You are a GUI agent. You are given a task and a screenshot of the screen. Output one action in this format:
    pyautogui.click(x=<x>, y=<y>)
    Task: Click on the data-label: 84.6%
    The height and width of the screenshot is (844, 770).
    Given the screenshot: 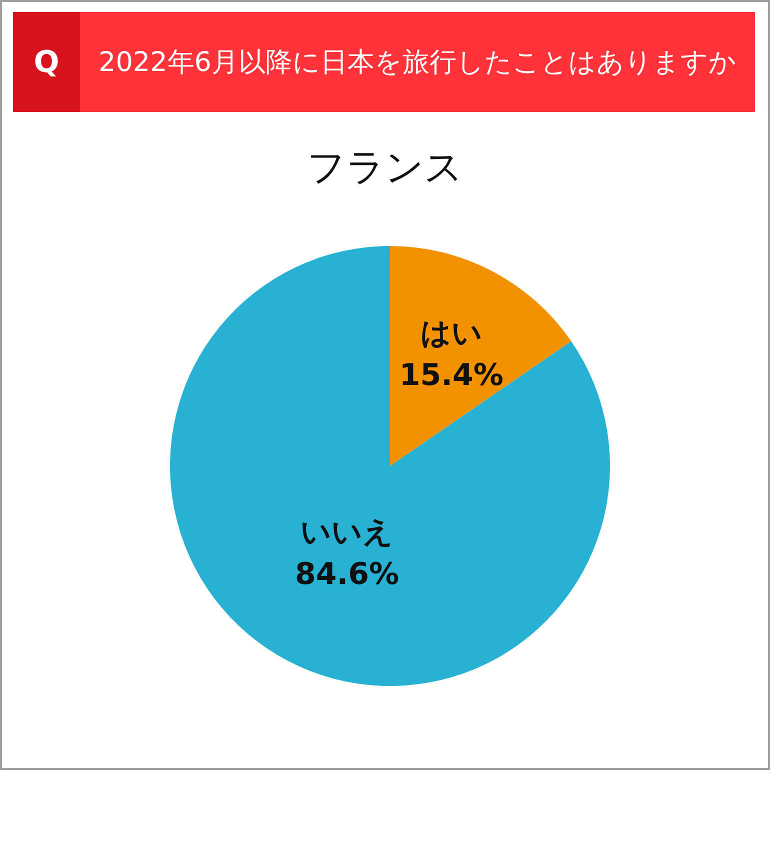 What is the action you would take?
    pyautogui.click(x=347, y=574)
    